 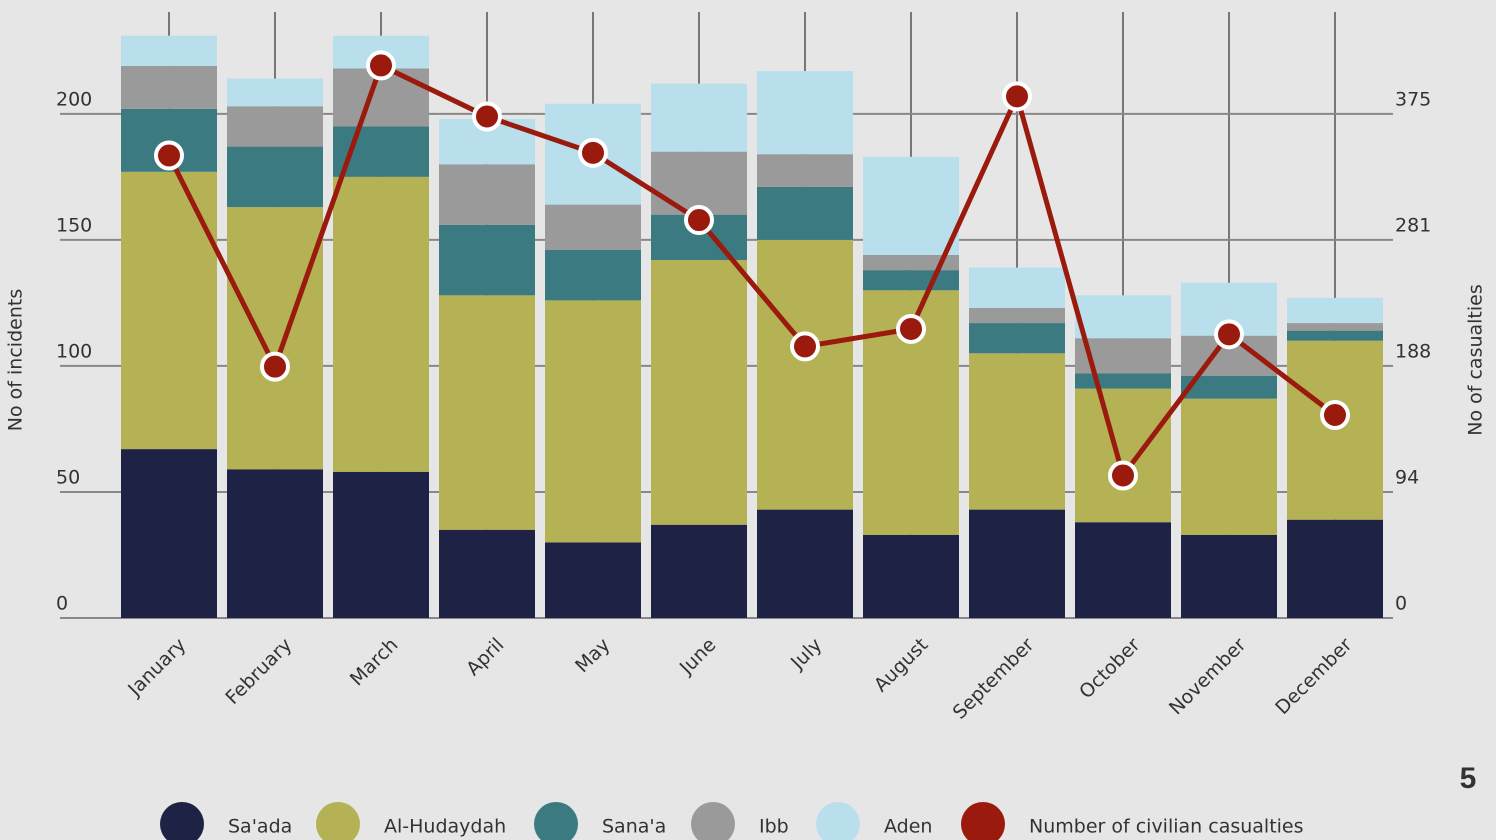 What do you see at coordinates (901, 665) in the screenshot?
I see `x-tick-label: August` at bounding box center [901, 665].